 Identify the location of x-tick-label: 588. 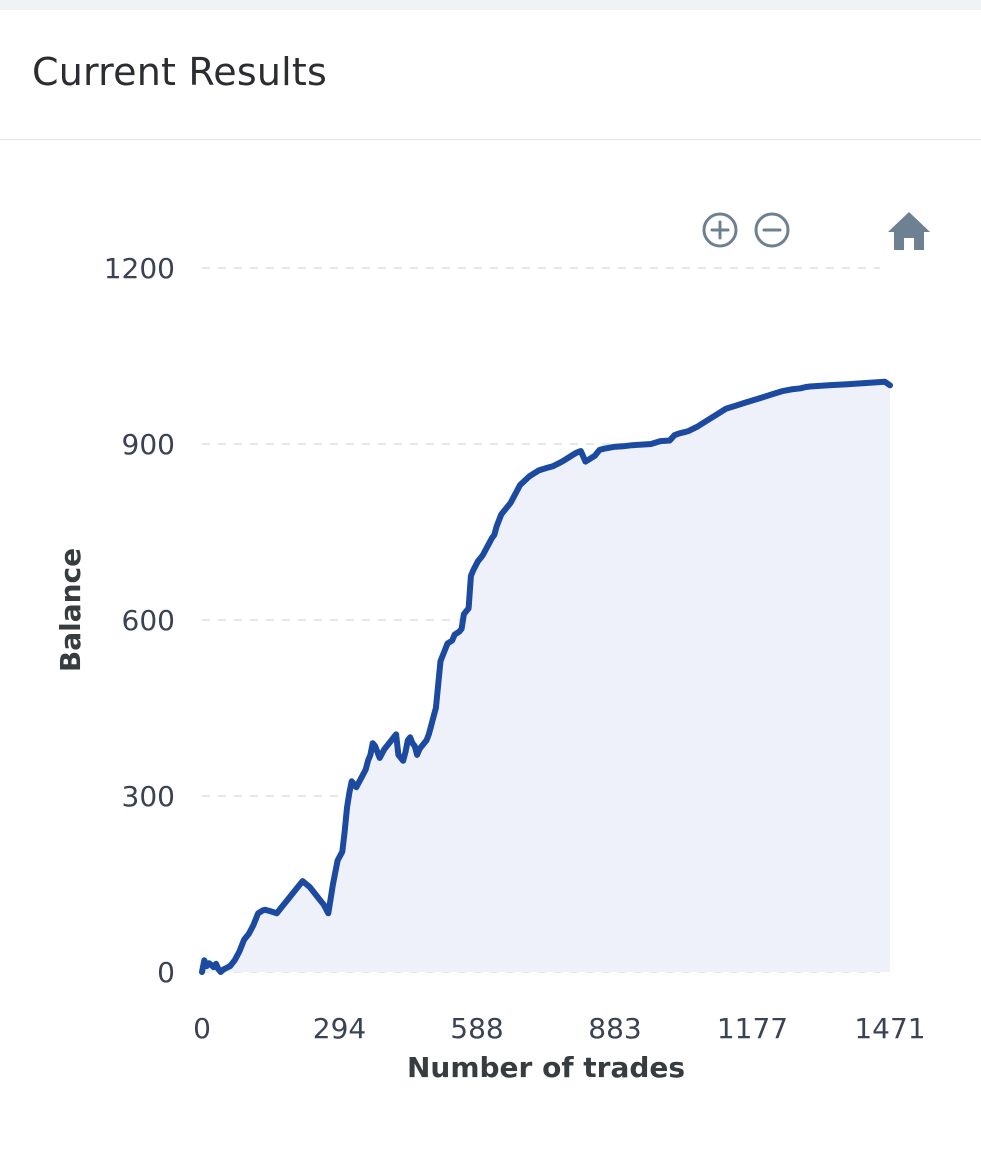
(476, 1028).